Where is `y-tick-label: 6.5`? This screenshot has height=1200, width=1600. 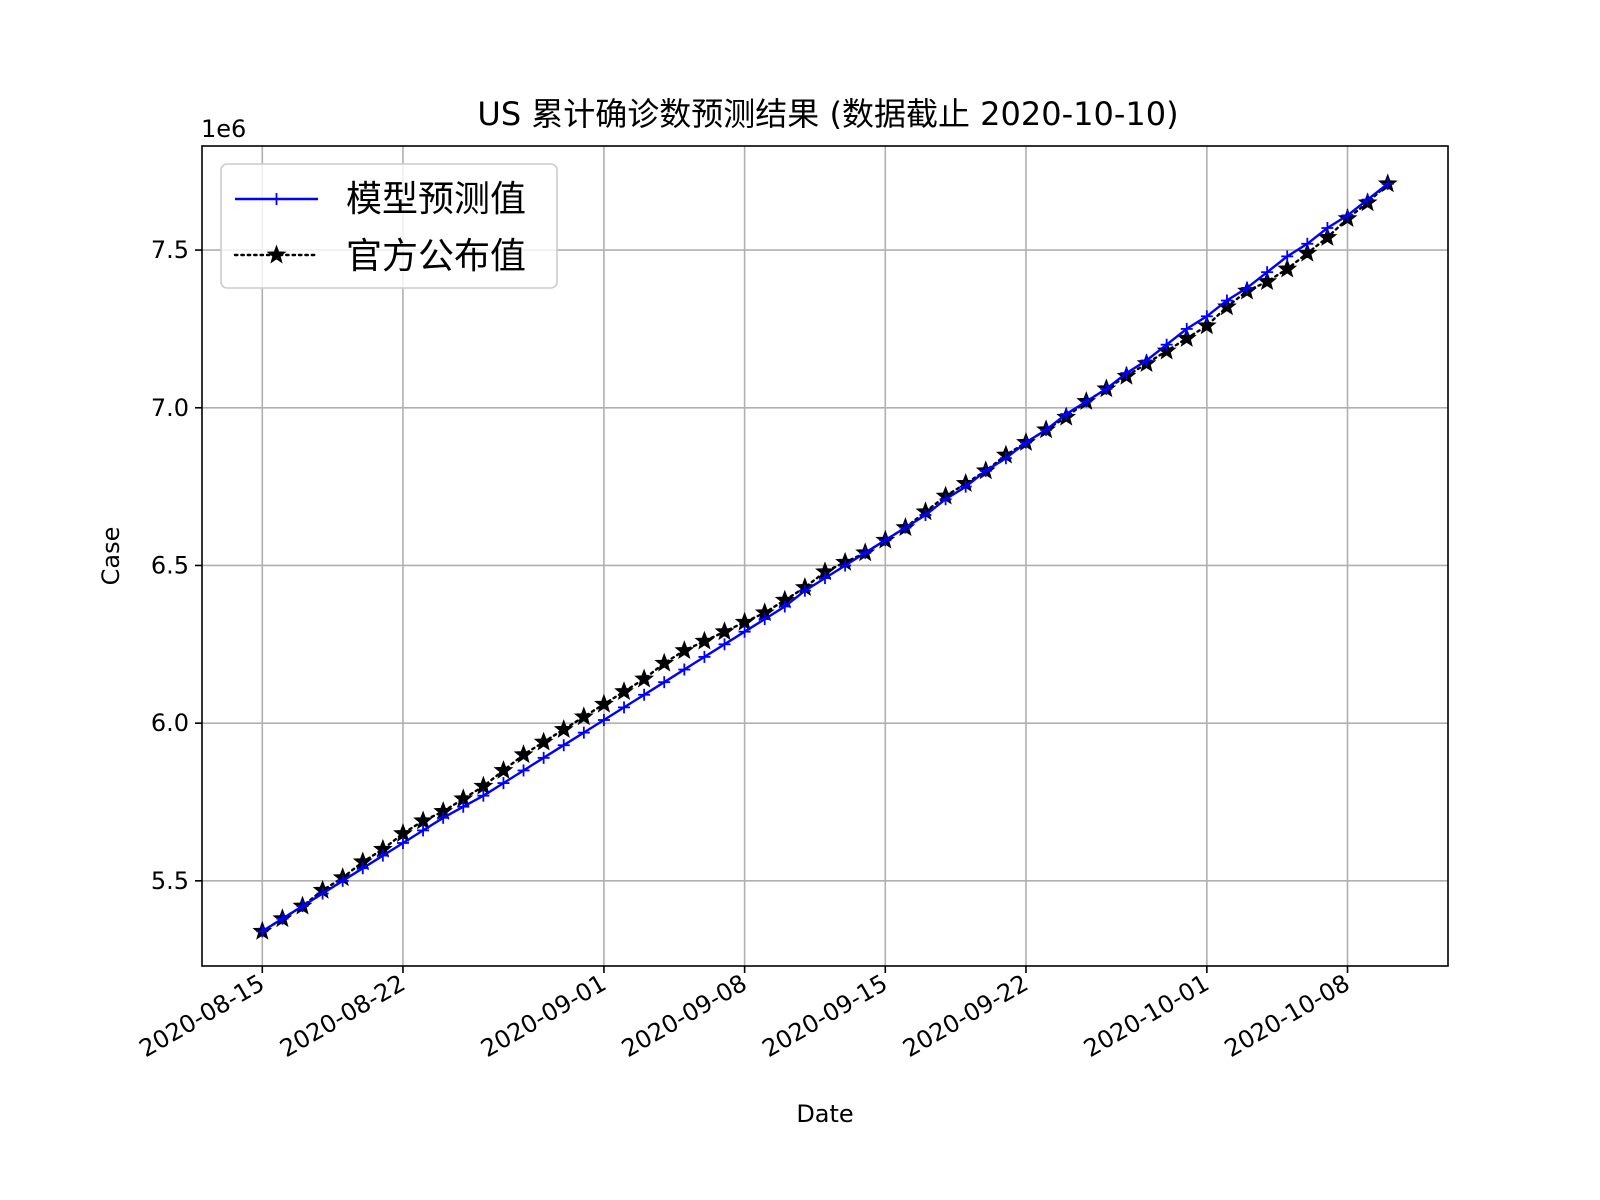
y-tick-label: 6.5 is located at coordinates (170, 565).